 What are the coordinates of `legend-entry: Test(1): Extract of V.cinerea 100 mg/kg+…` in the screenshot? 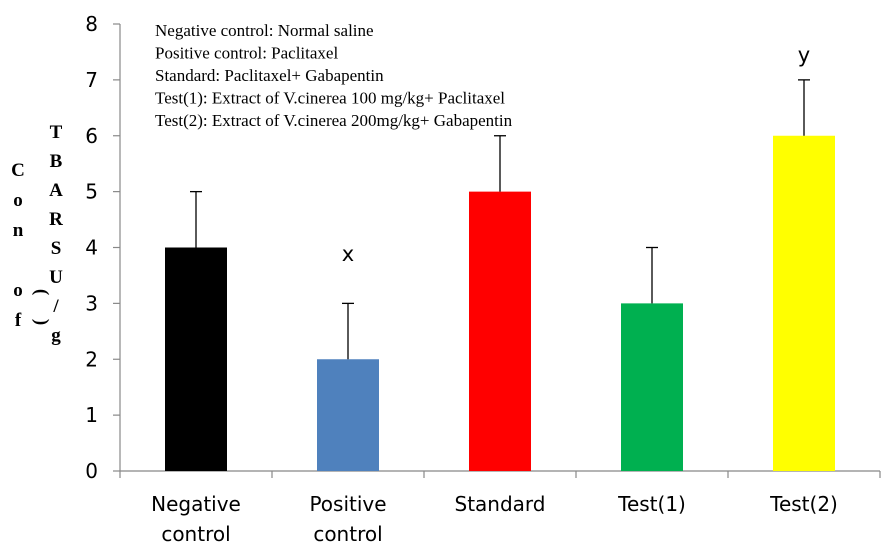 It's located at (330, 98).